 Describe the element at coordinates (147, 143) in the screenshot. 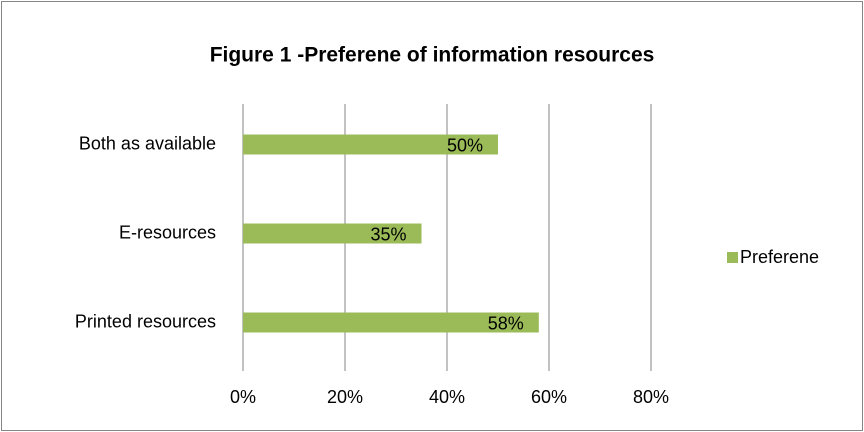

I see `y-tick-label: Both as available` at that location.